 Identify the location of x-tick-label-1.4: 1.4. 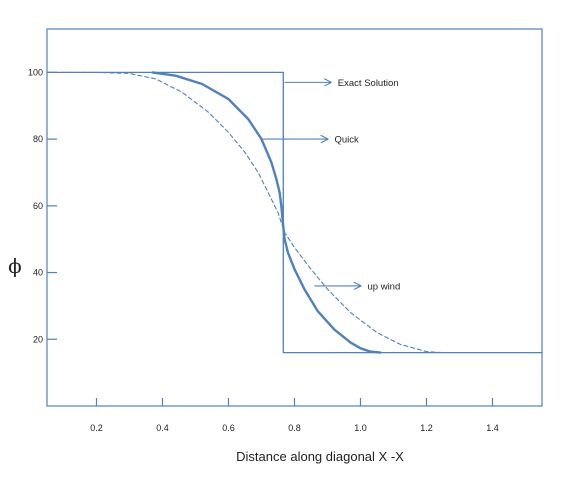
(492, 428).